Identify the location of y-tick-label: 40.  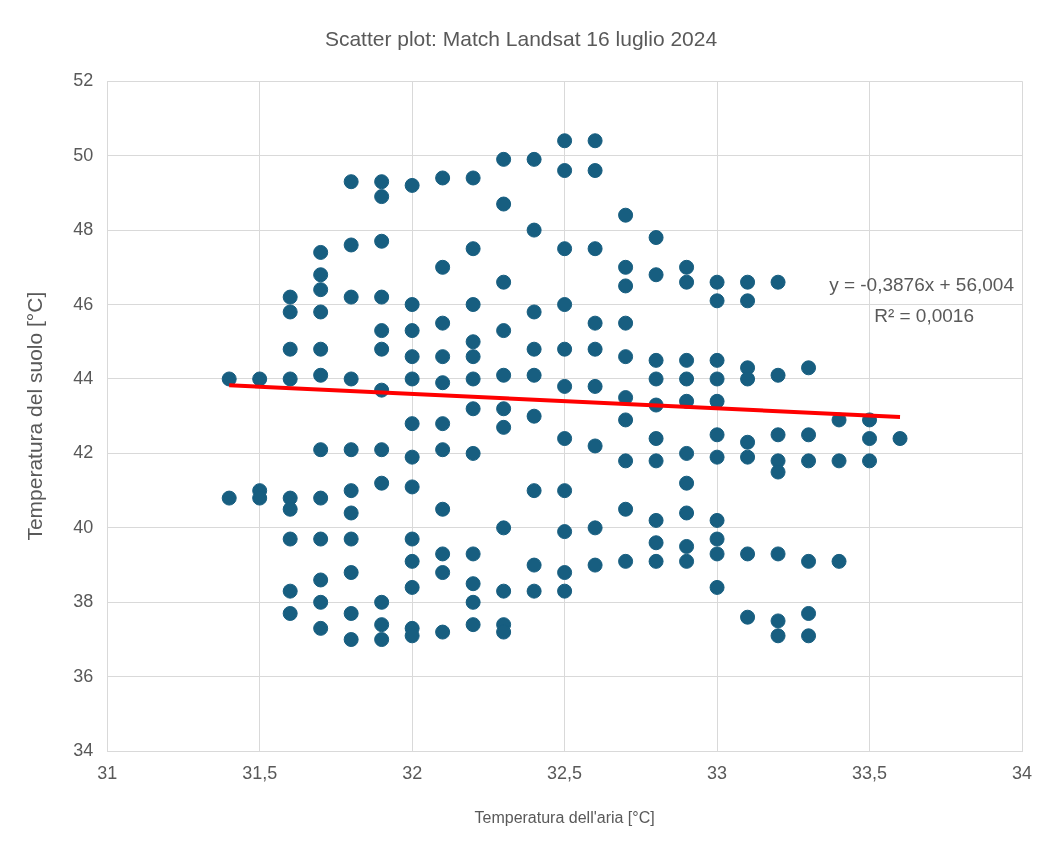
(83, 526).